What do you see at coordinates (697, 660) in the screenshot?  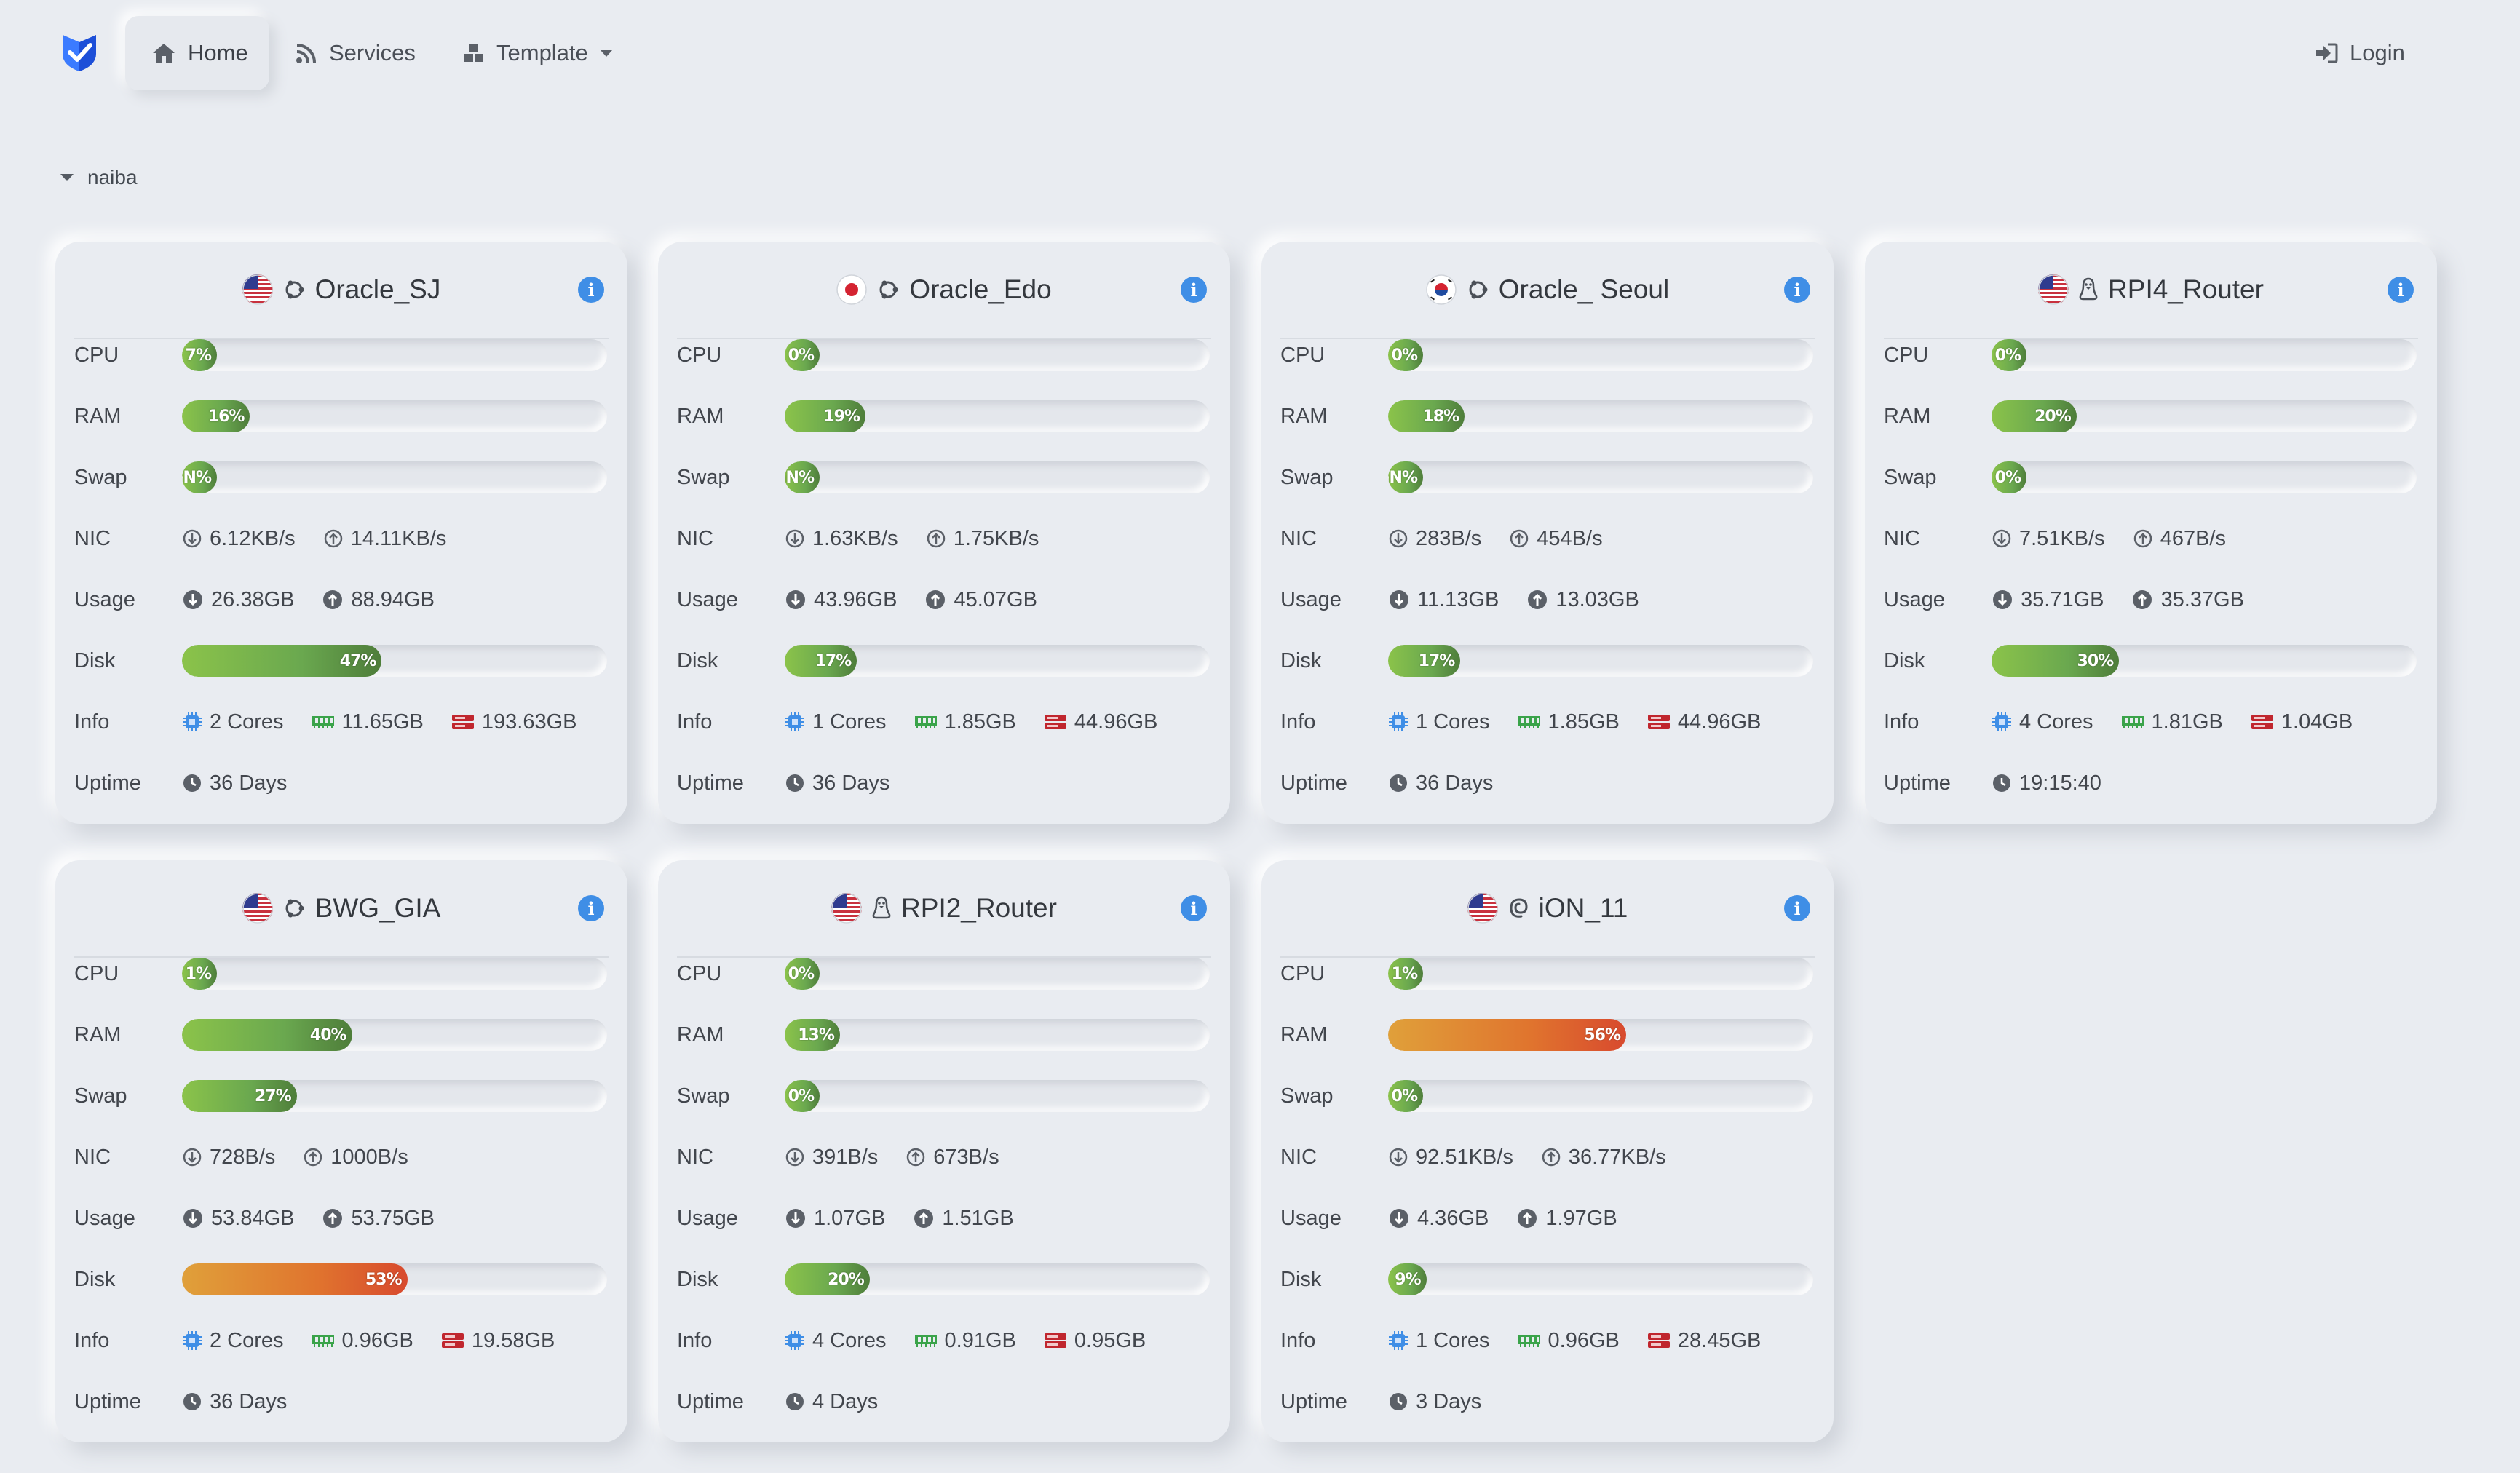 I see `stat-label-disk: Disk` at bounding box center [697, 660].